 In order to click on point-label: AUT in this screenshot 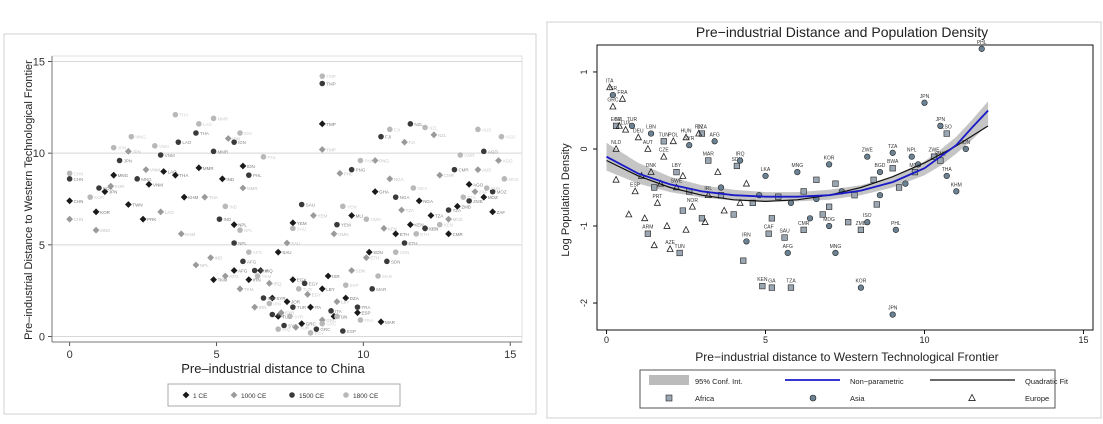, I will do `click(648, 143)`.